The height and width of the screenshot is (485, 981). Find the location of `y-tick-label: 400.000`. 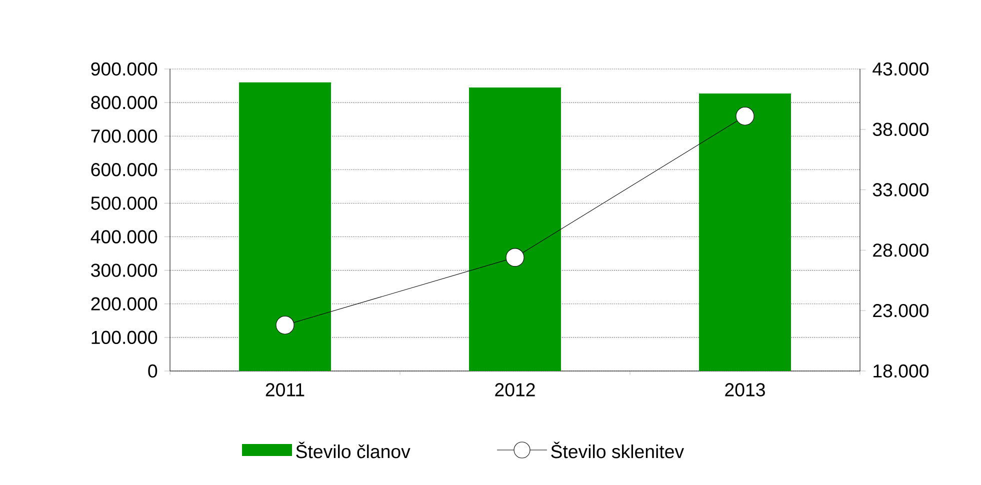

y-tick-label: 400.000 is located at coordinates (124, 237).